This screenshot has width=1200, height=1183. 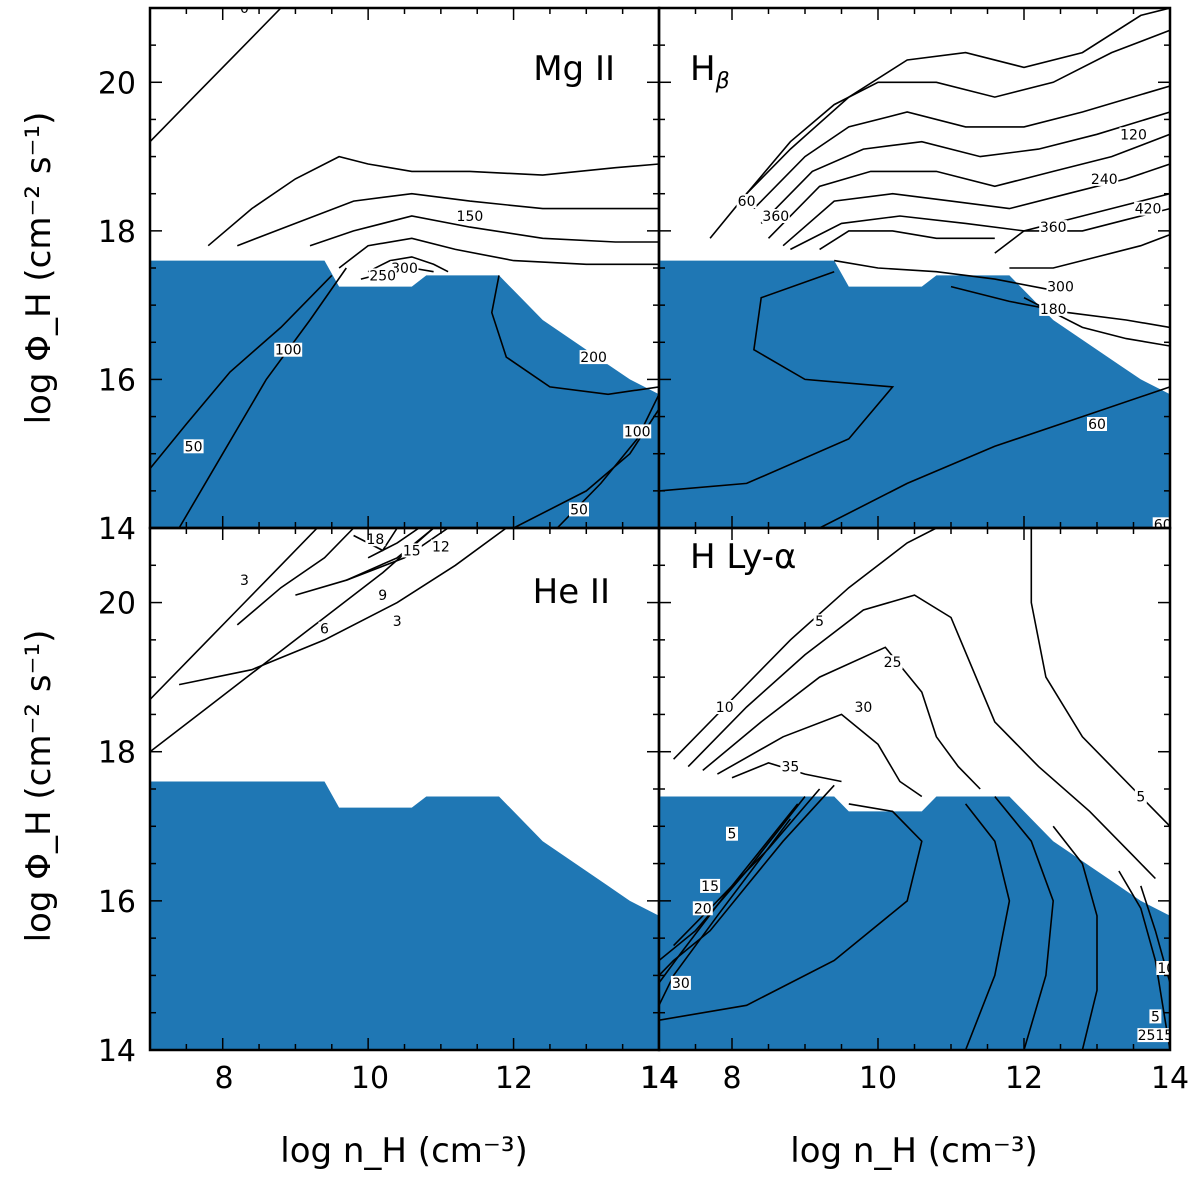 I want to click on contour-label: 18, so click(x=375, y=540).